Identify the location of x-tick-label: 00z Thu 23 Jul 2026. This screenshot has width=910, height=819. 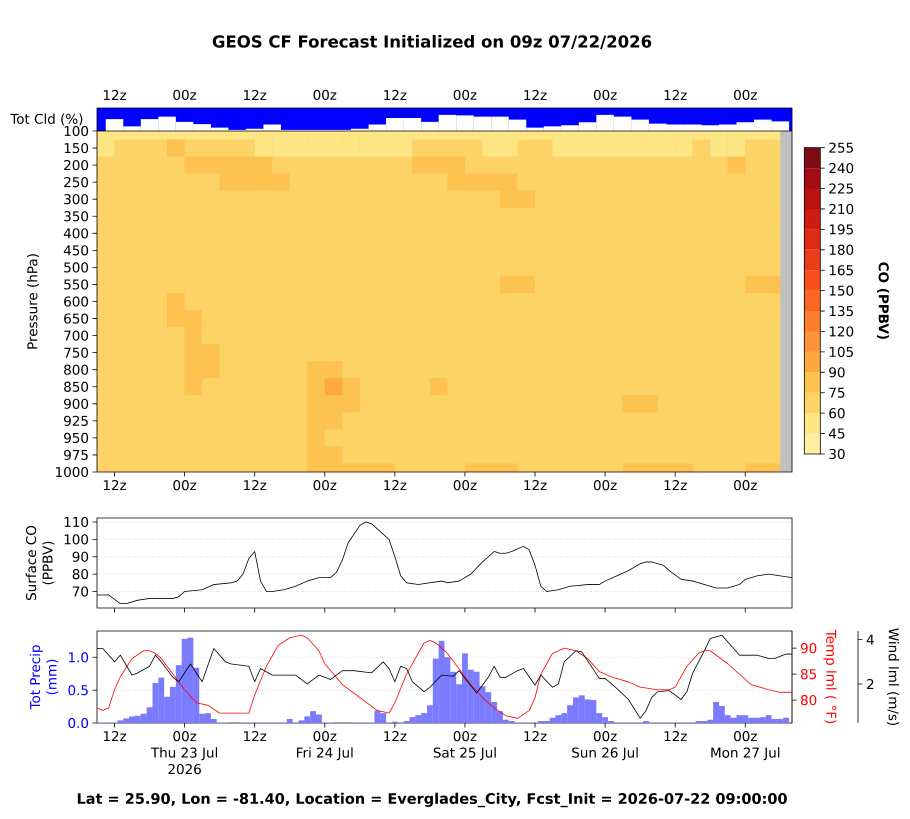
(184, 752).